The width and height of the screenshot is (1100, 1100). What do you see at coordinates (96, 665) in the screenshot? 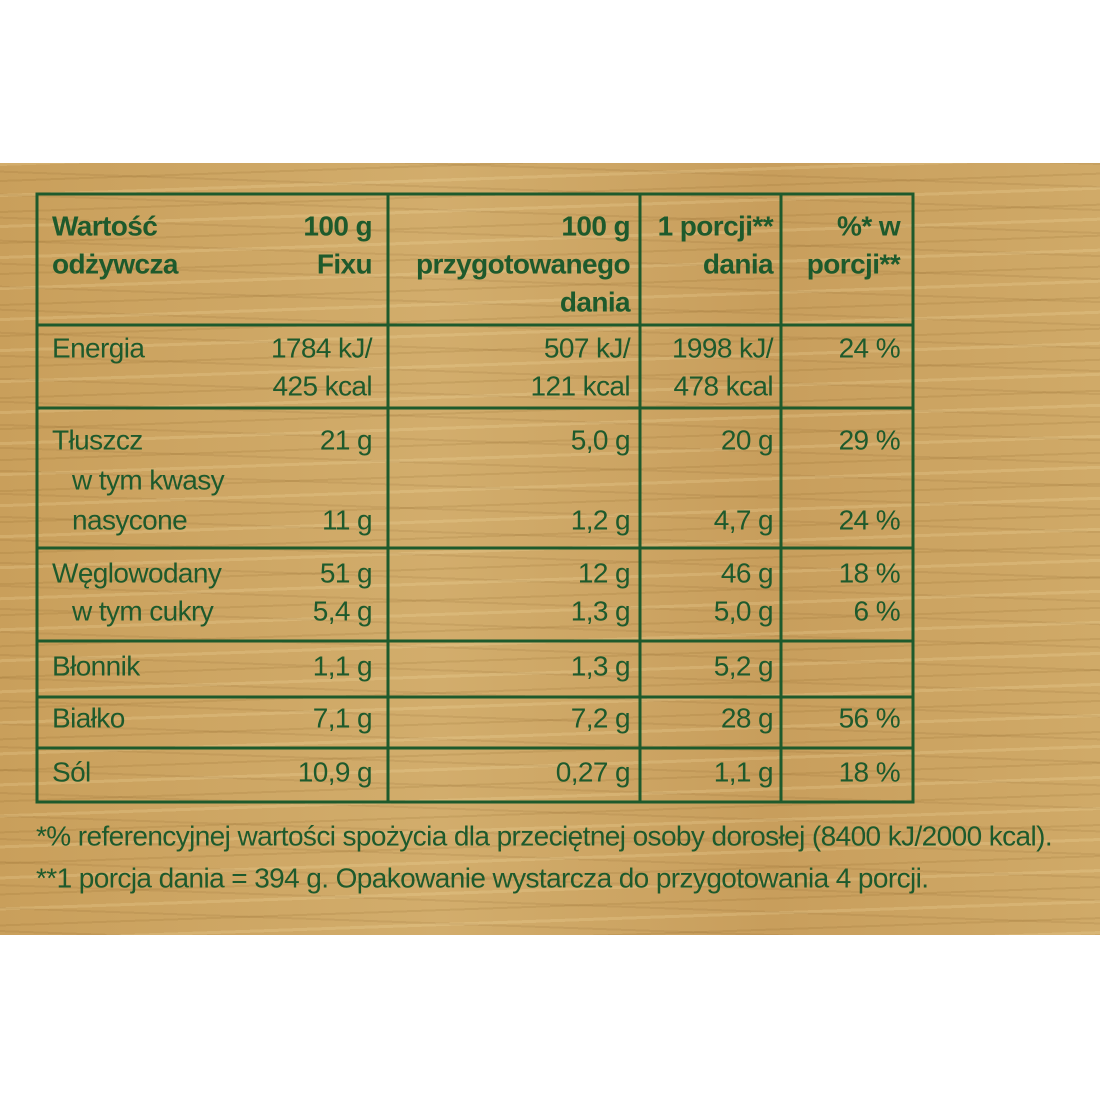
I see `nutrient-name: Błonnik` at bounding box center [96, 665].